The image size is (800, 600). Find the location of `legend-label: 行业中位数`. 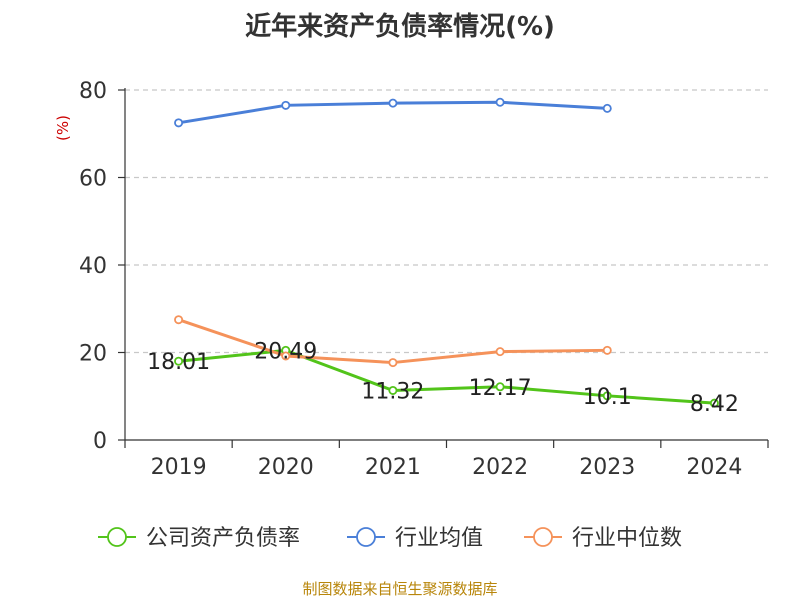

legend-label: 行业中位数 is located at coordinates (627, 538).